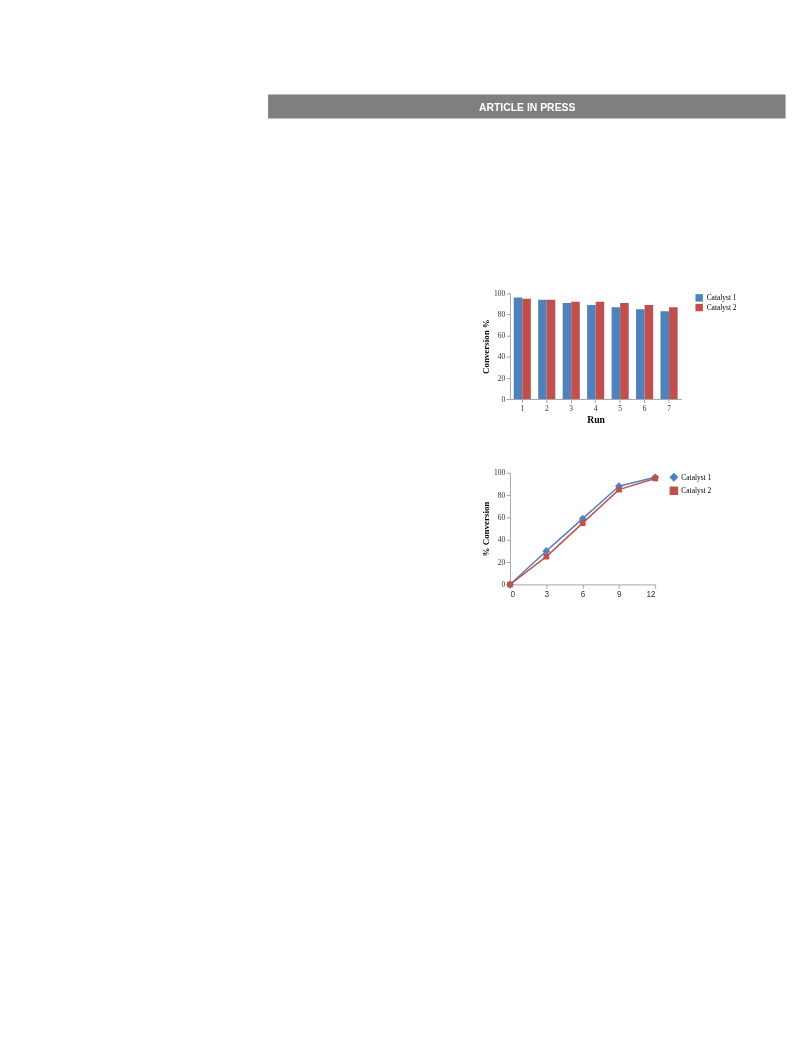 This screenshot has height=1057, width=793. Describe the element at coordinates (669, 408) in the screenshot. I see `x-tick-label: 7` at that location.